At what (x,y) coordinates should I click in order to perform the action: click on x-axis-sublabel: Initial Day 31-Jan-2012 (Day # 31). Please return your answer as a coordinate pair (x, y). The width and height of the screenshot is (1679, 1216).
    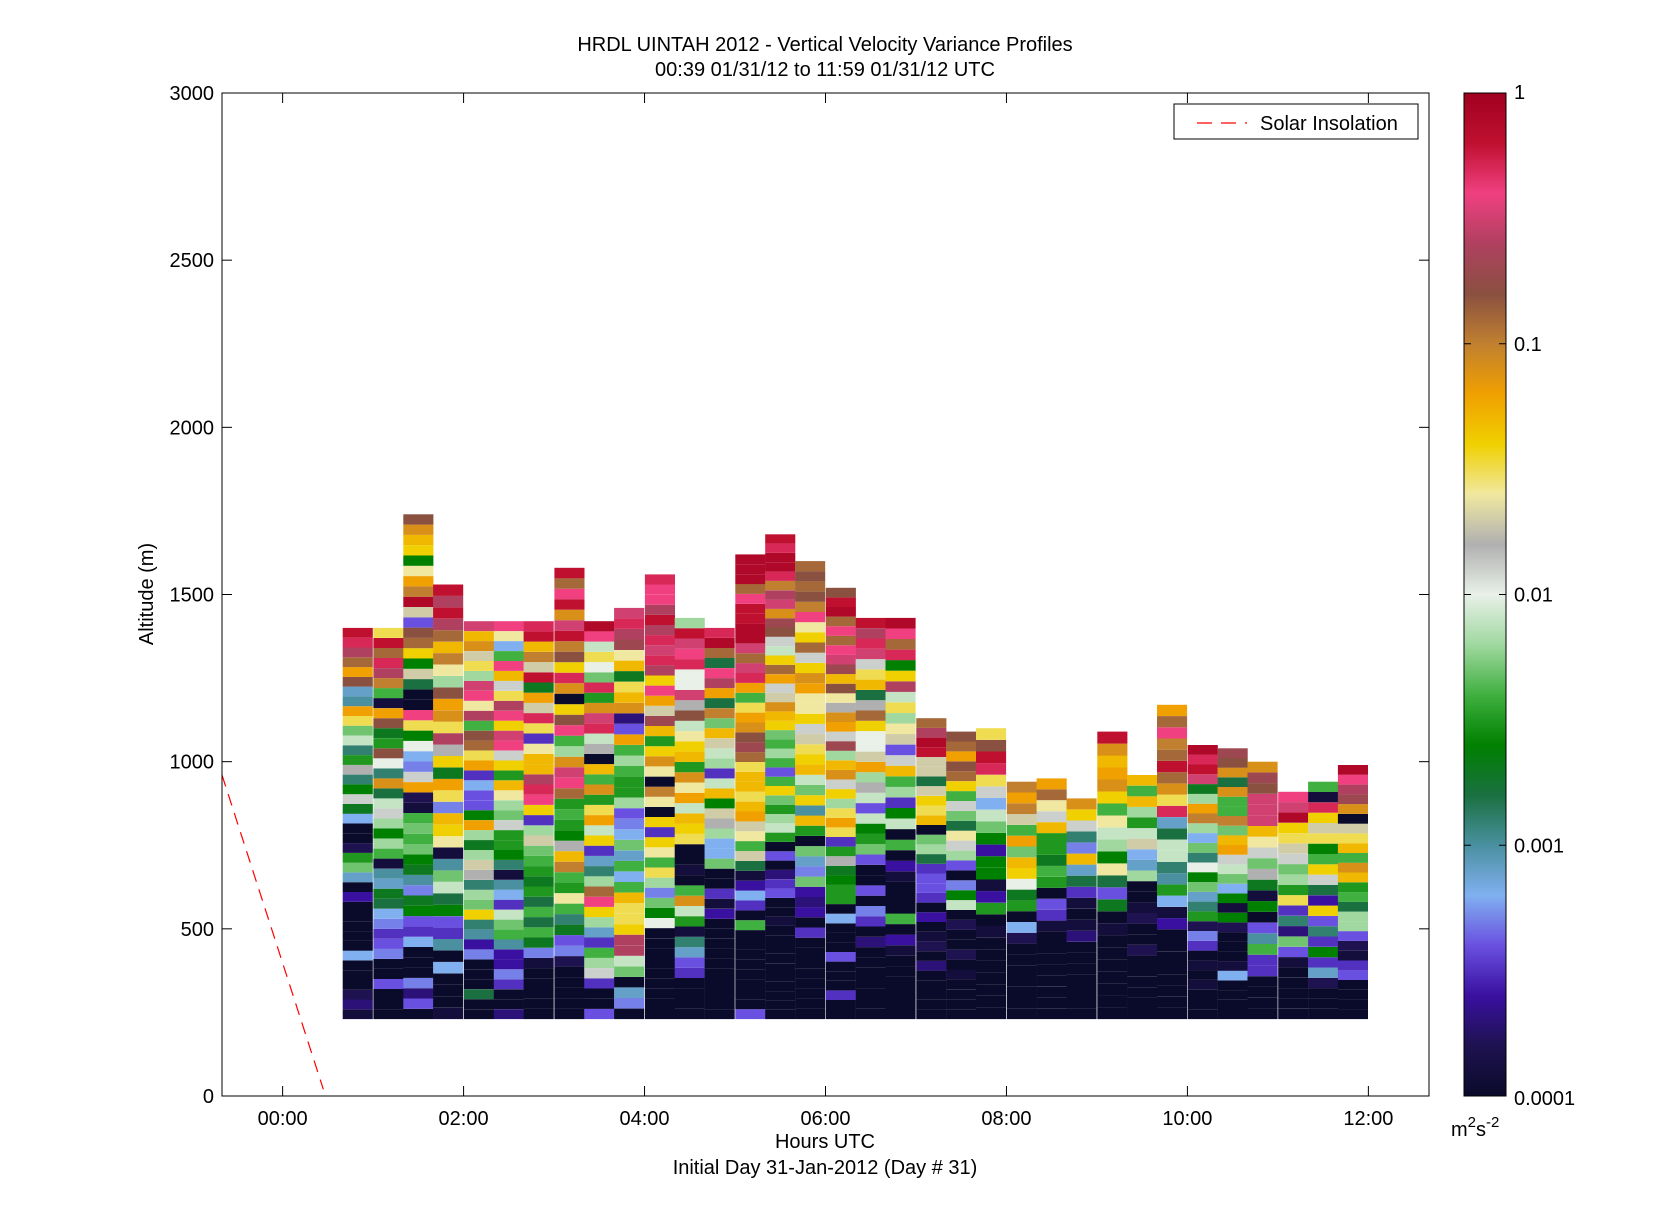
    Looking at the image, I should click on (825, 1168).